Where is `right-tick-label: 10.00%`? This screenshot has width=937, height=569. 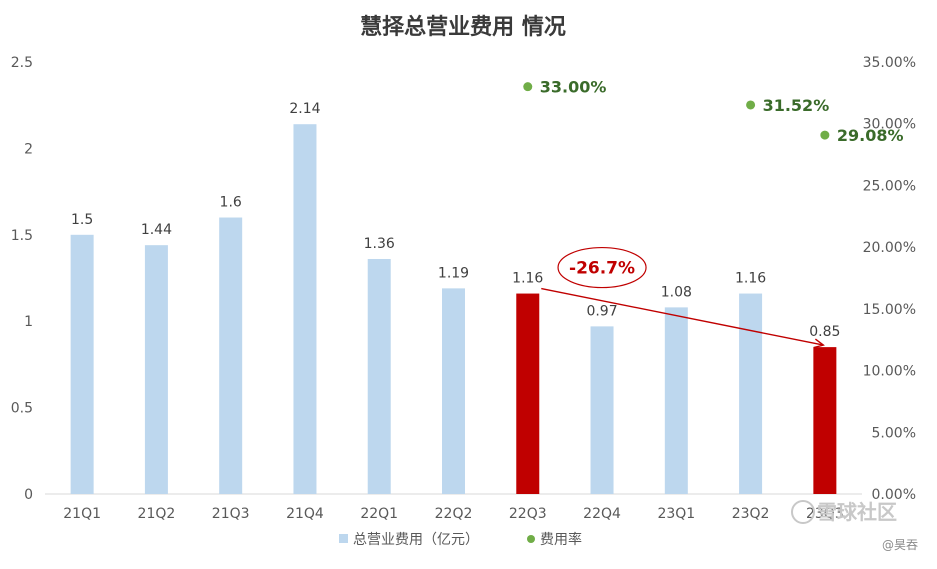
right-tick-label: 10.00% is located at coordinates (889, 372).